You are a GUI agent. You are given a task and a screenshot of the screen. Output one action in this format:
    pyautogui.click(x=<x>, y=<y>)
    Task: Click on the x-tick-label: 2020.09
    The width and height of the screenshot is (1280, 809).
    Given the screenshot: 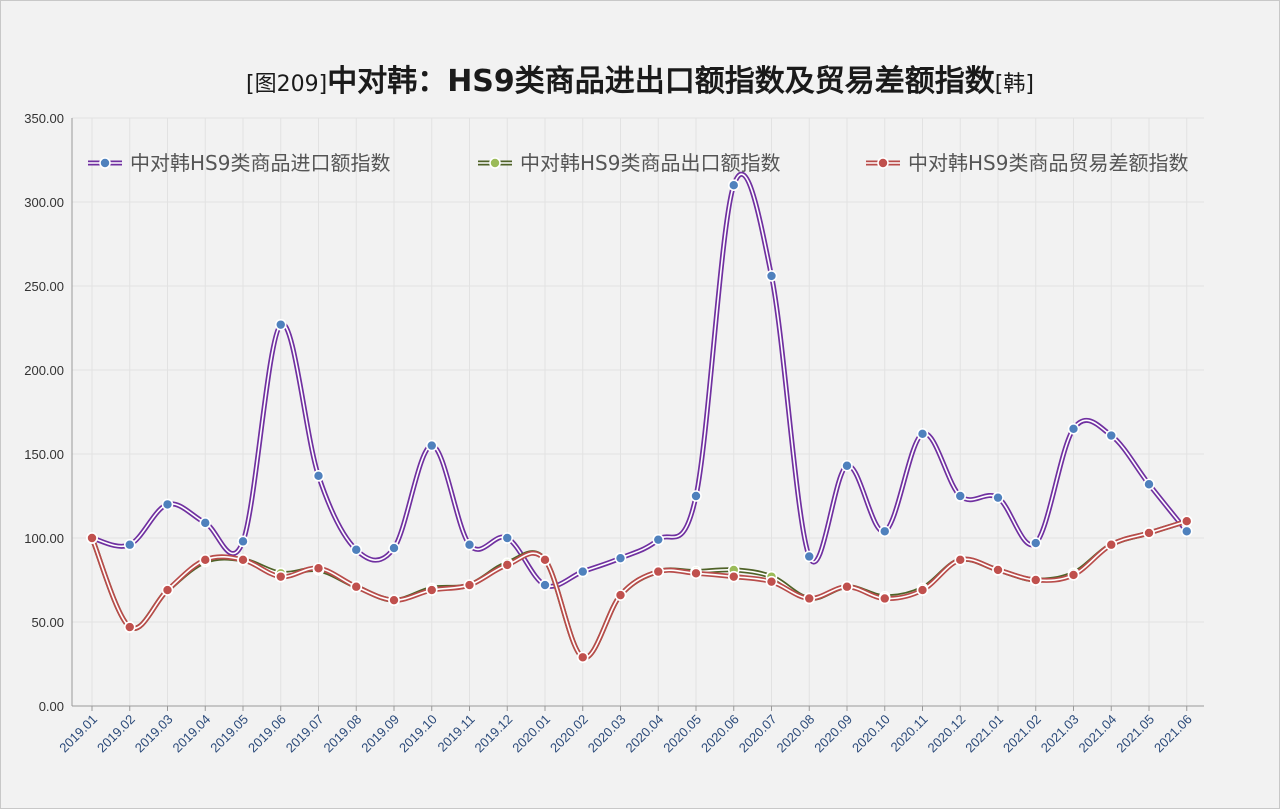 What is the action you would take?
    pyautogui.click(x=833, y=734)
    